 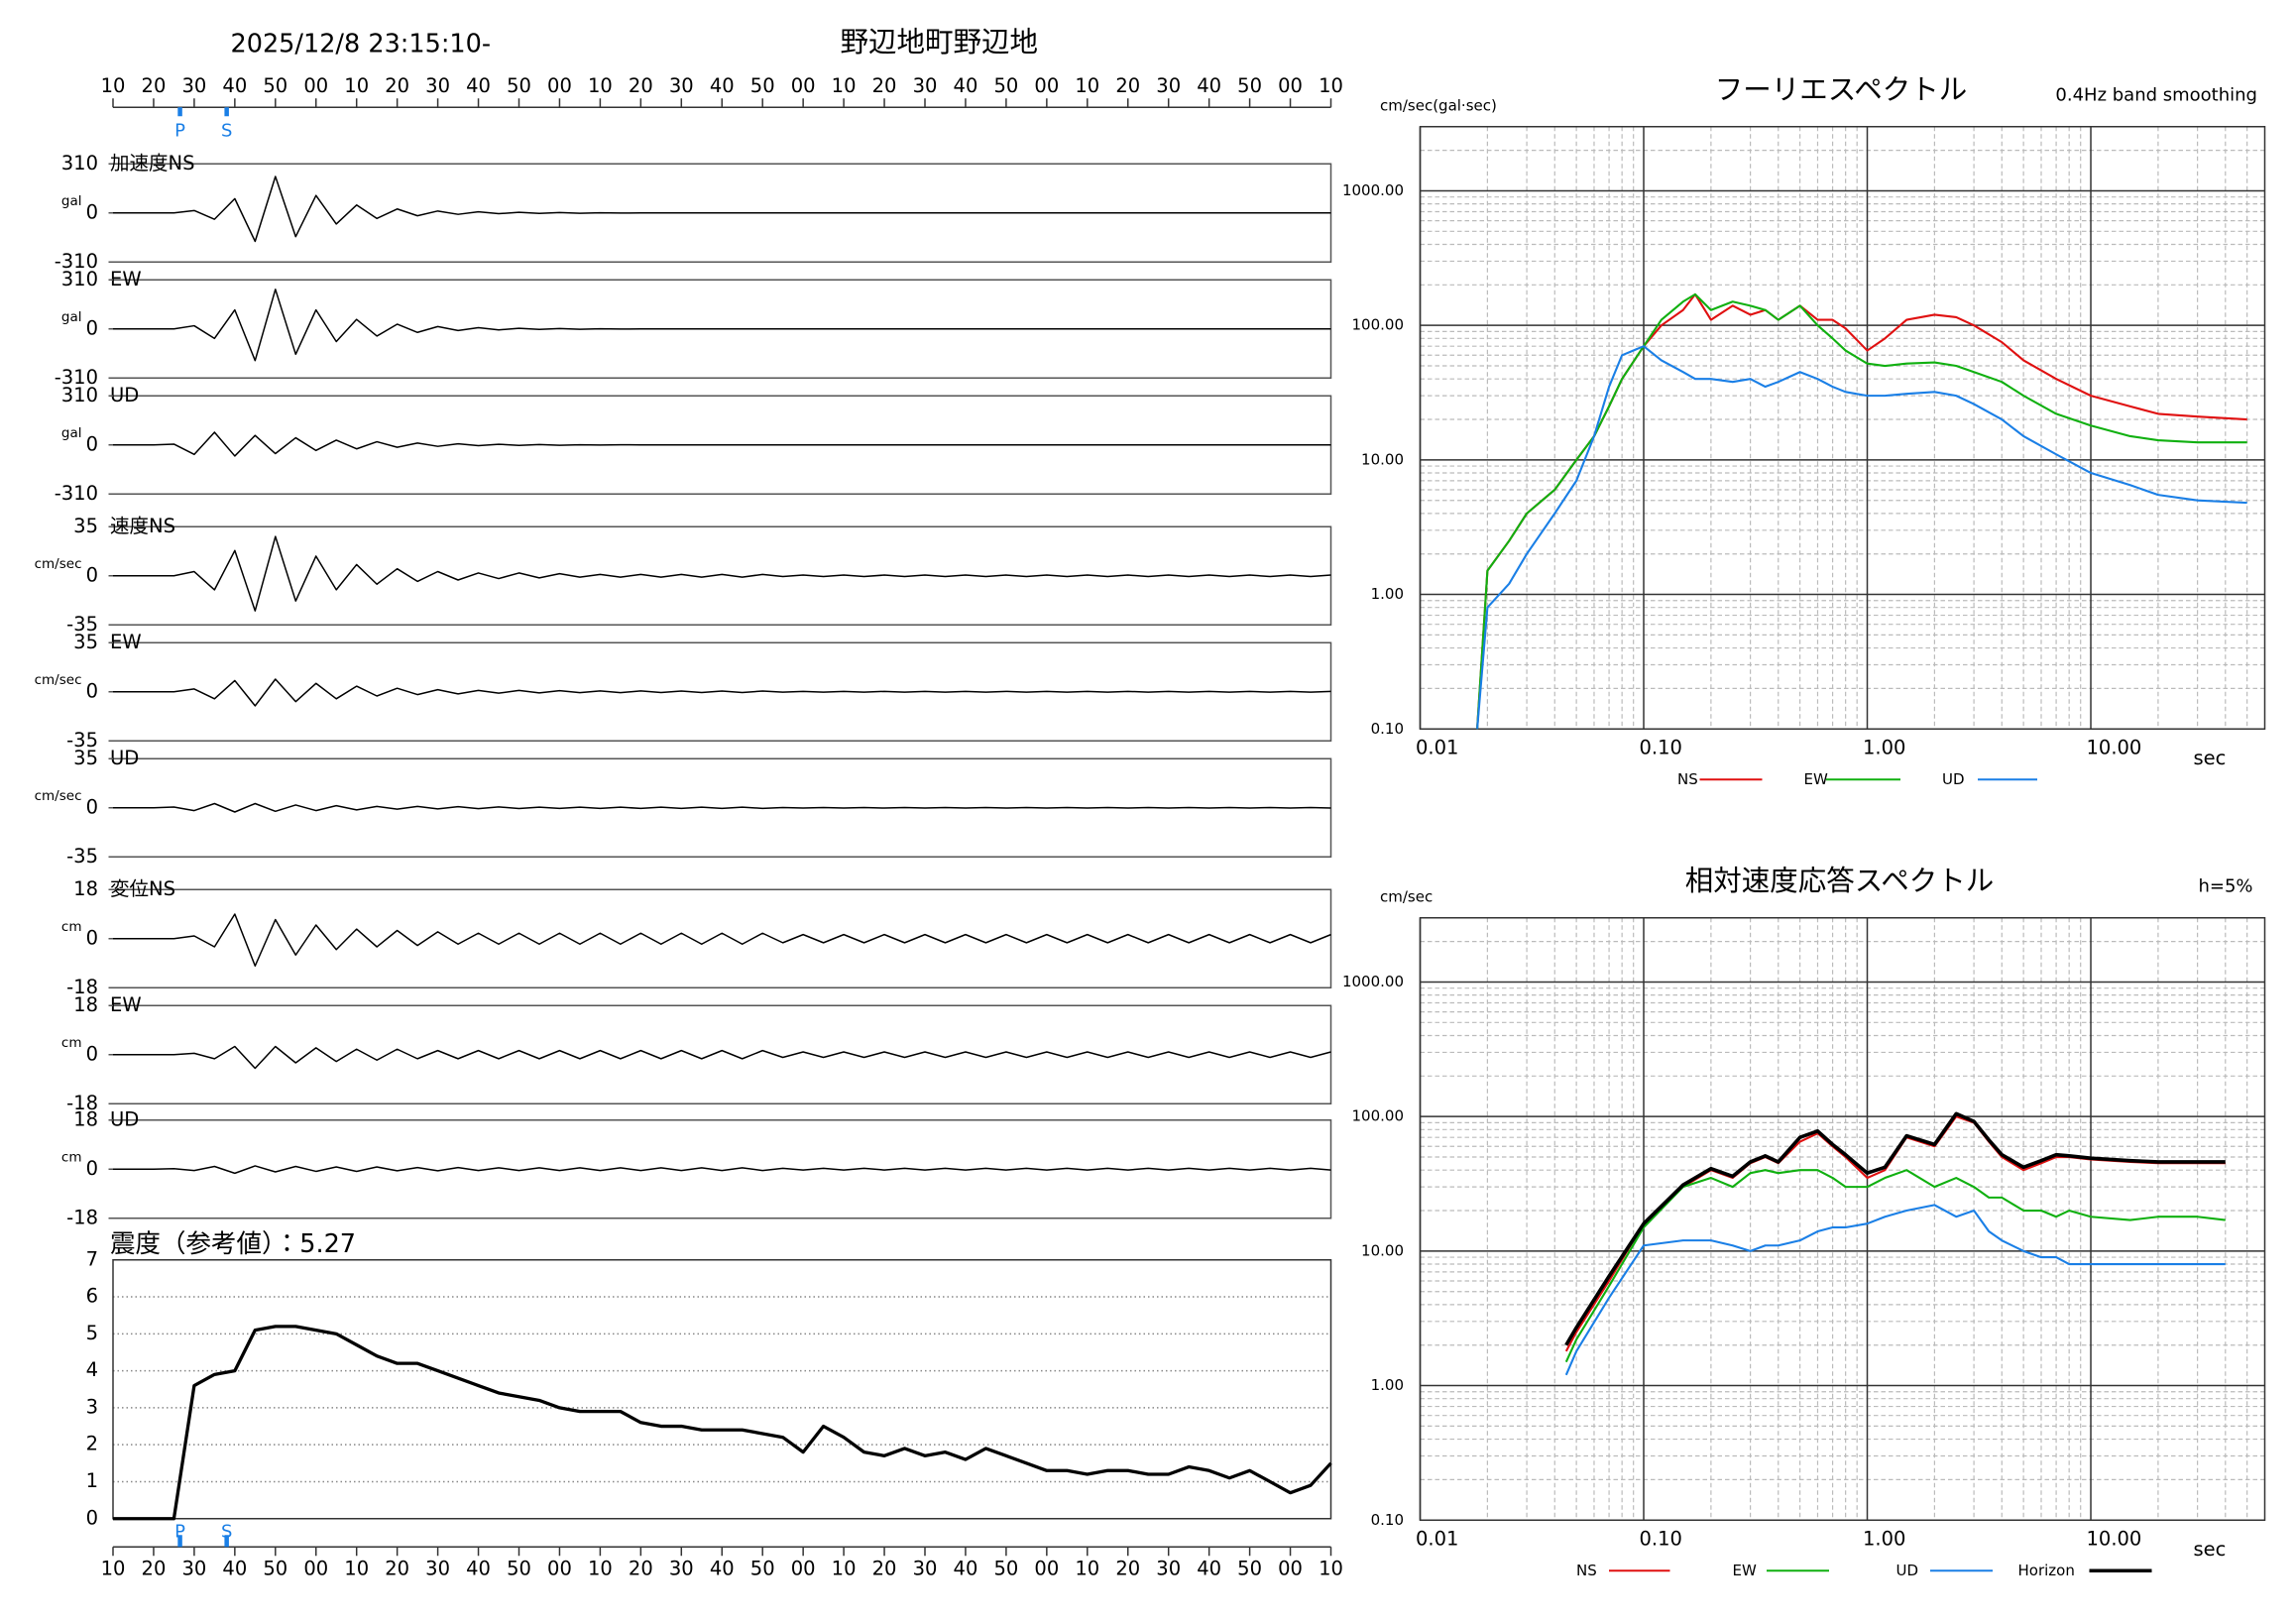 What do you see at coordinates (1661, 747) in the screenshot?
I see `x-tick-label: 0.10` at bounding box center [1661, 747].